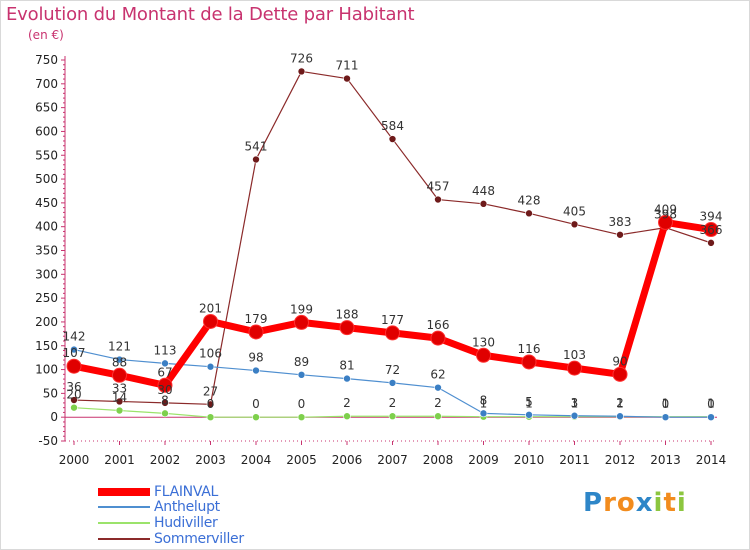  What do you see at coordinates (644, 503) in the screenshot?
I see `logo-letter: x` at bounding box center [644, 503].